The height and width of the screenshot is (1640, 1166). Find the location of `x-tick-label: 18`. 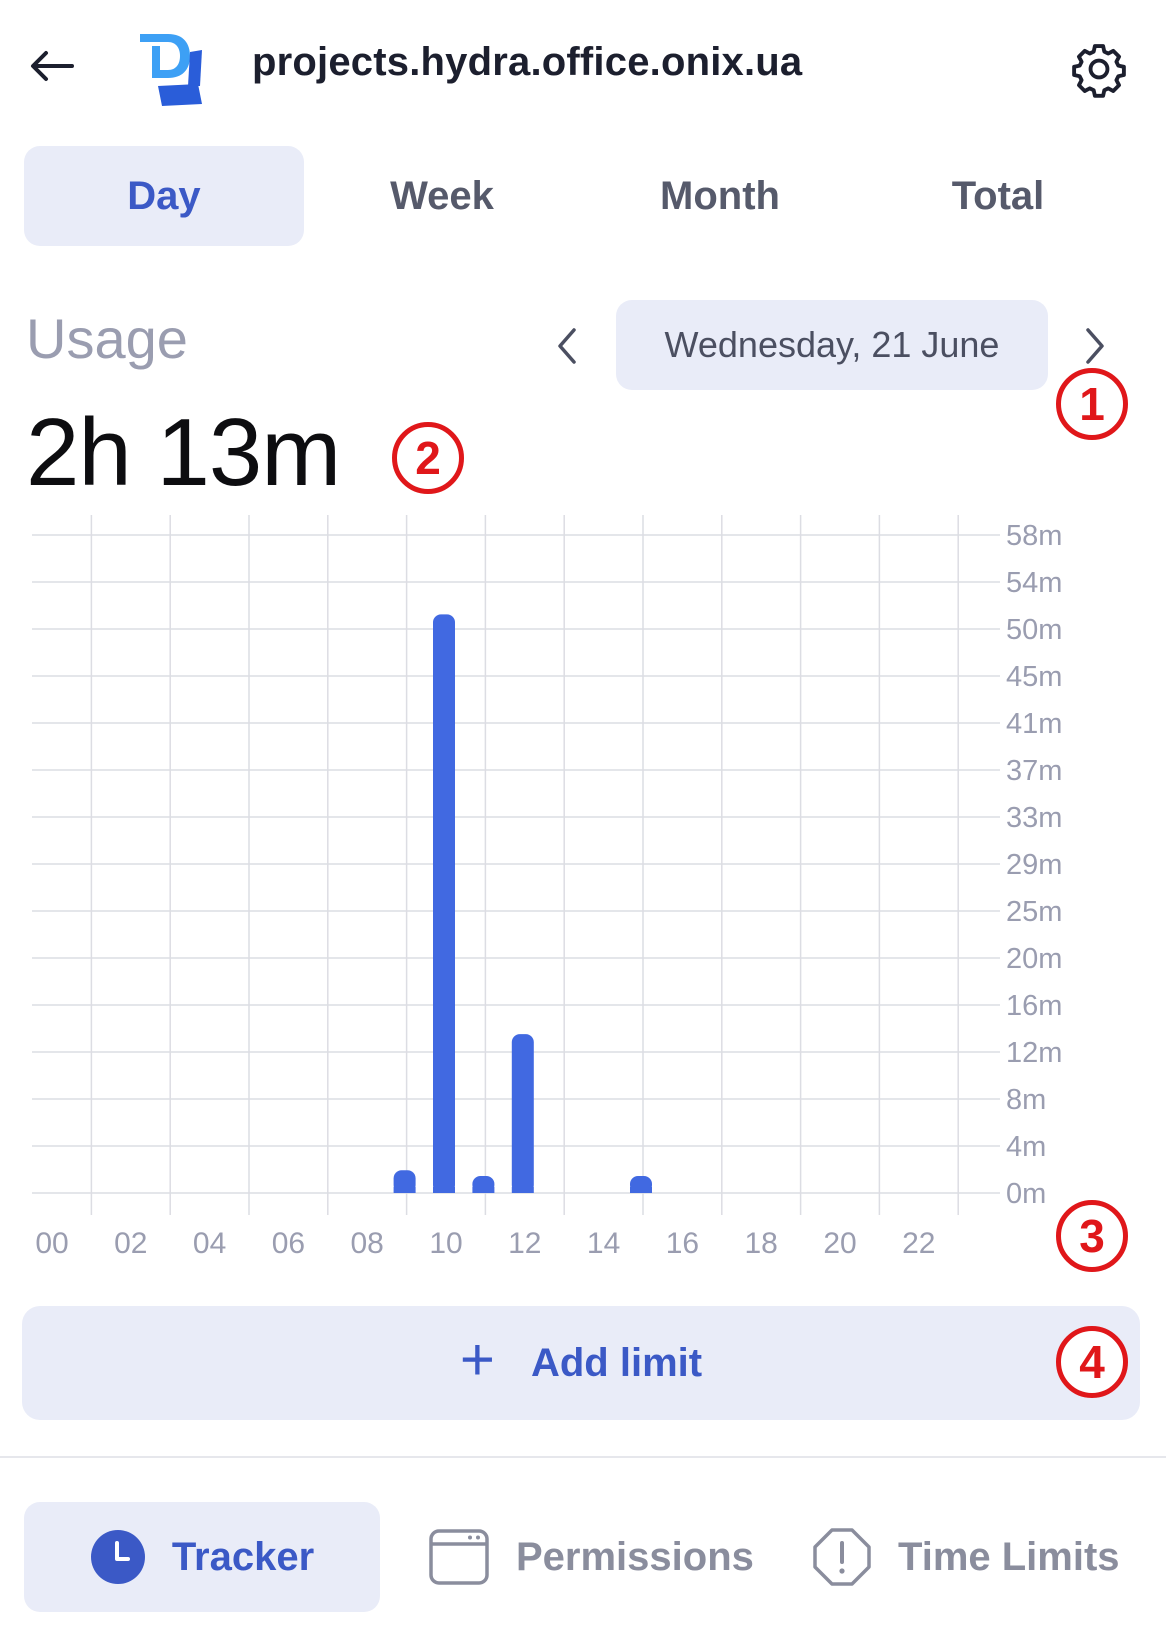

x-tick-label: 18 is located at coordinates (761, 1243).